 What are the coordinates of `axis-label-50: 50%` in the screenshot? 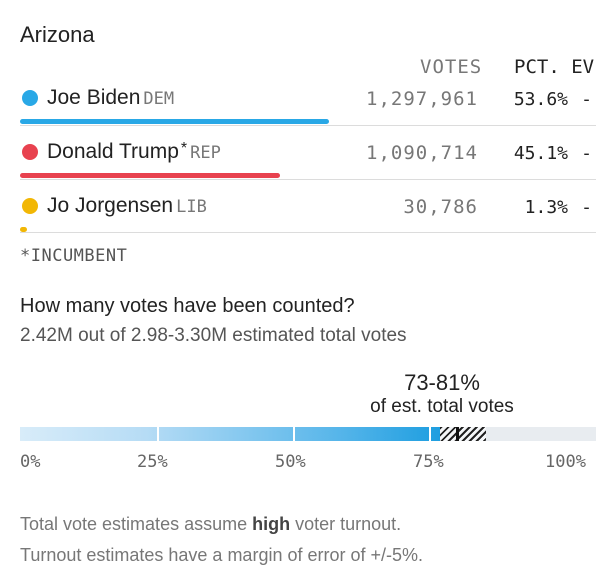 It's located at (290, 462).